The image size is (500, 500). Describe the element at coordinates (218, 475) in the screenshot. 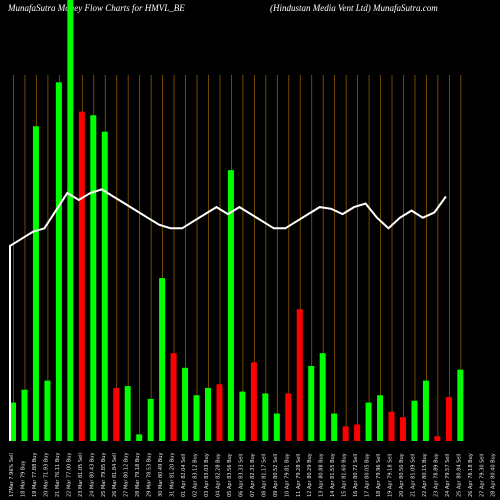

I see `x-tick-label: 04 Apr 82.28 Buy` at that location.